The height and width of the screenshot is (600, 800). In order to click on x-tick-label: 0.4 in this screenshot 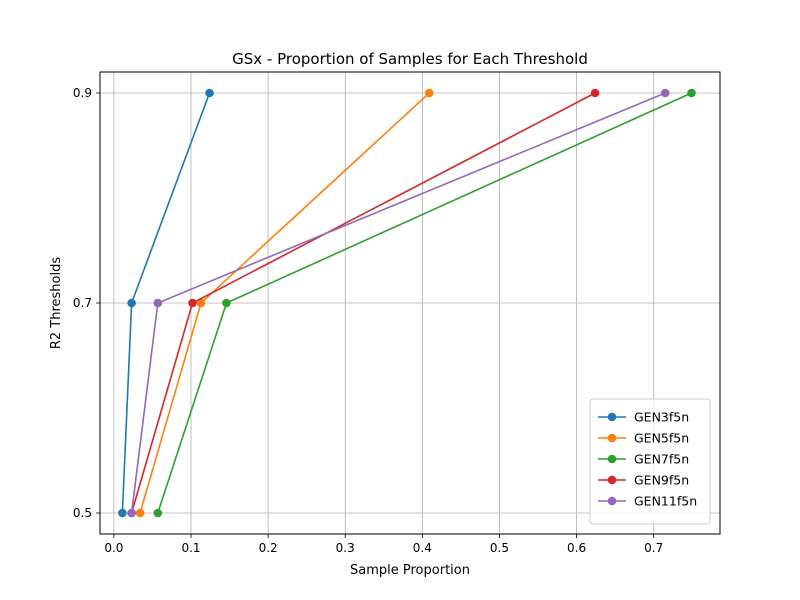, I will do `click(422, 548)`.